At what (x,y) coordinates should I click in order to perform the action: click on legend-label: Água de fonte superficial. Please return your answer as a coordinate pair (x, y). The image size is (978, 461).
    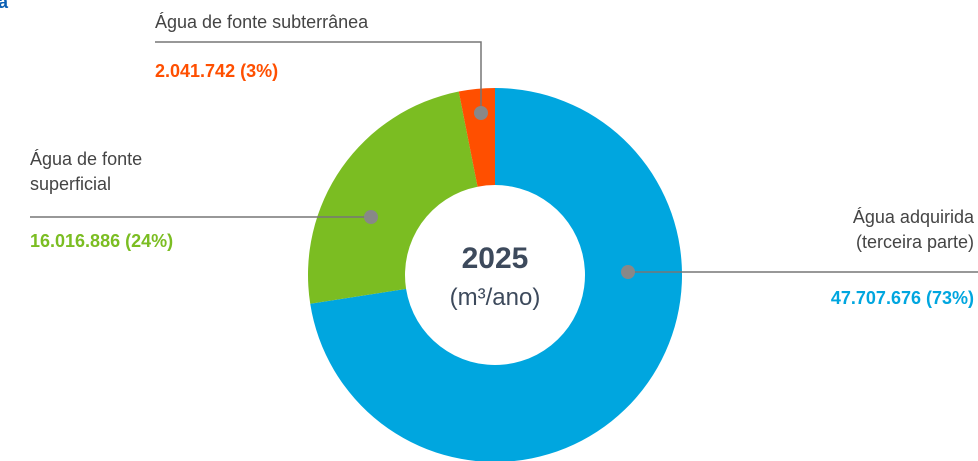
    Looking at the image, I should click on (86, 171).